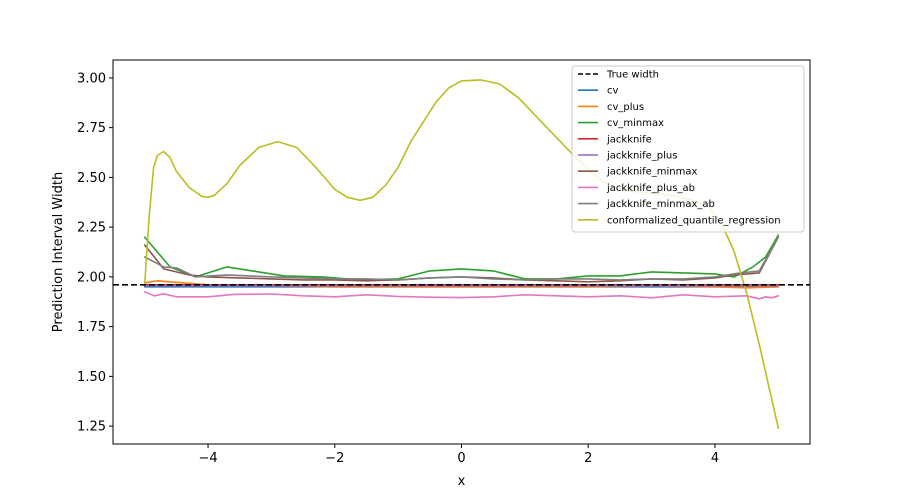  Describe the element at coordinates (641, 156) in the screenshot. I see `legend-label: jackknife_plus` at that location.